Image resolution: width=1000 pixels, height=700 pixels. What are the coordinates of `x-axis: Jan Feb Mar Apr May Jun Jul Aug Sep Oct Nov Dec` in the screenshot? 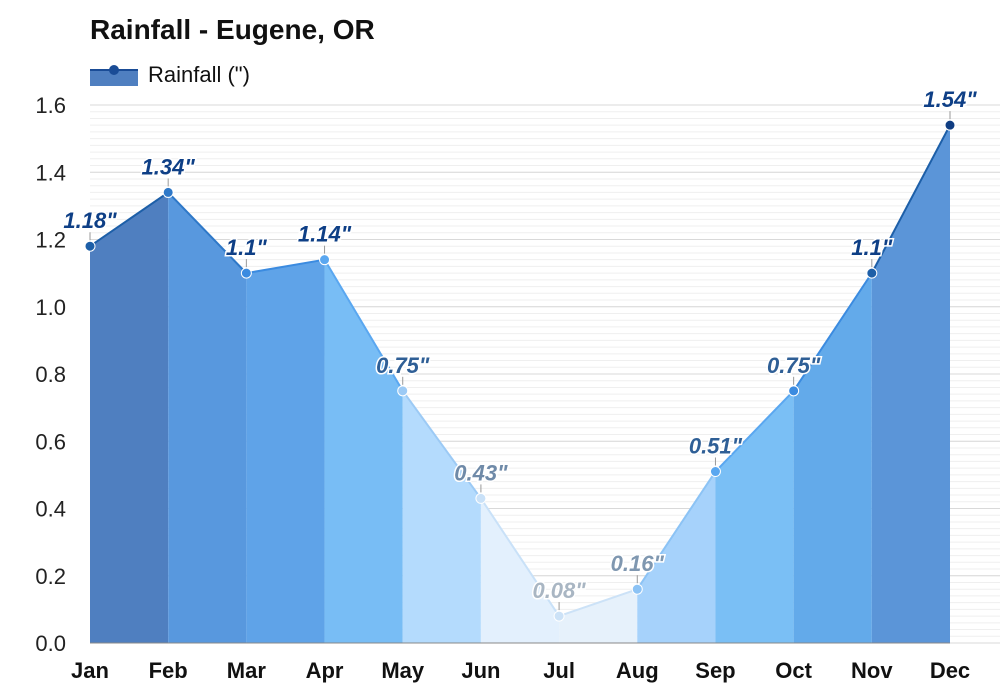 It's located at (520, 662).